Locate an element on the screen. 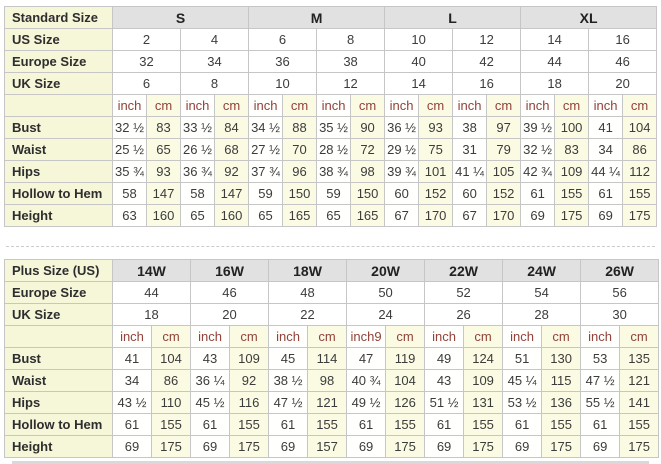 The height and width of the screenshot is (464, 661). measurement-value-cell: 131 is located at coordinates (483, 402).